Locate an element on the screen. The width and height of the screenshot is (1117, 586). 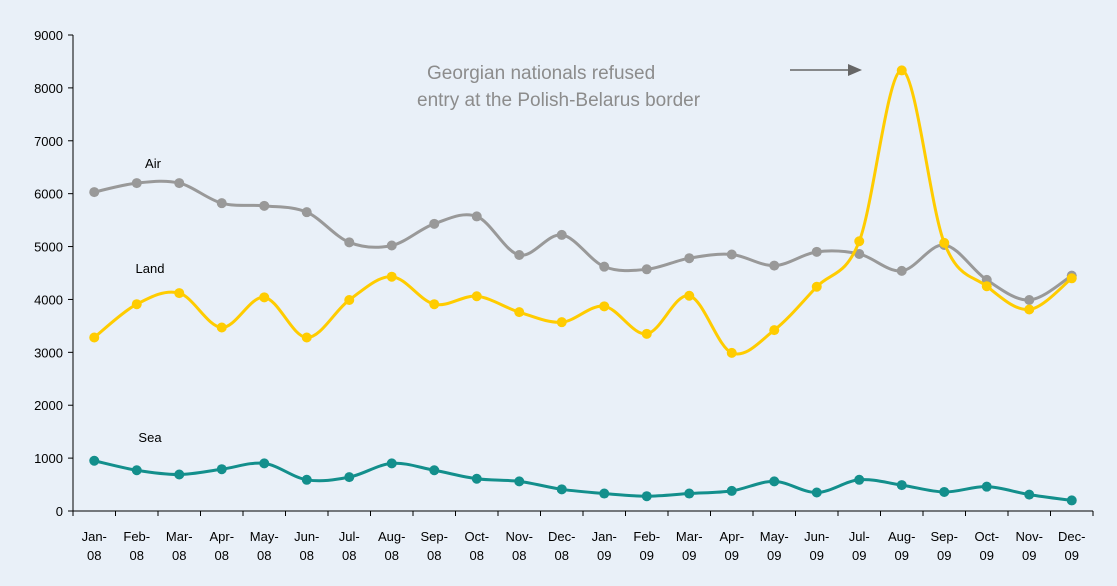
x-tick-label: Aug-08 is located at coordinates (391, 546).